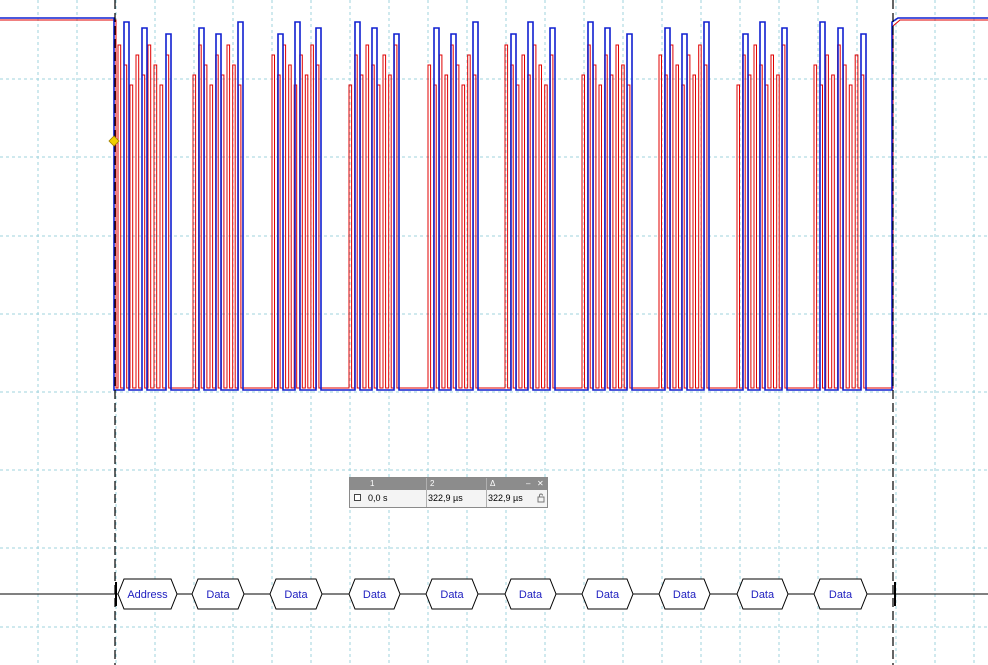 The width and height of the screenshot is (988, 665). Describe the element at coordinates (528, 483) in the screenshot. I see `minimize-icon: –` at that location.